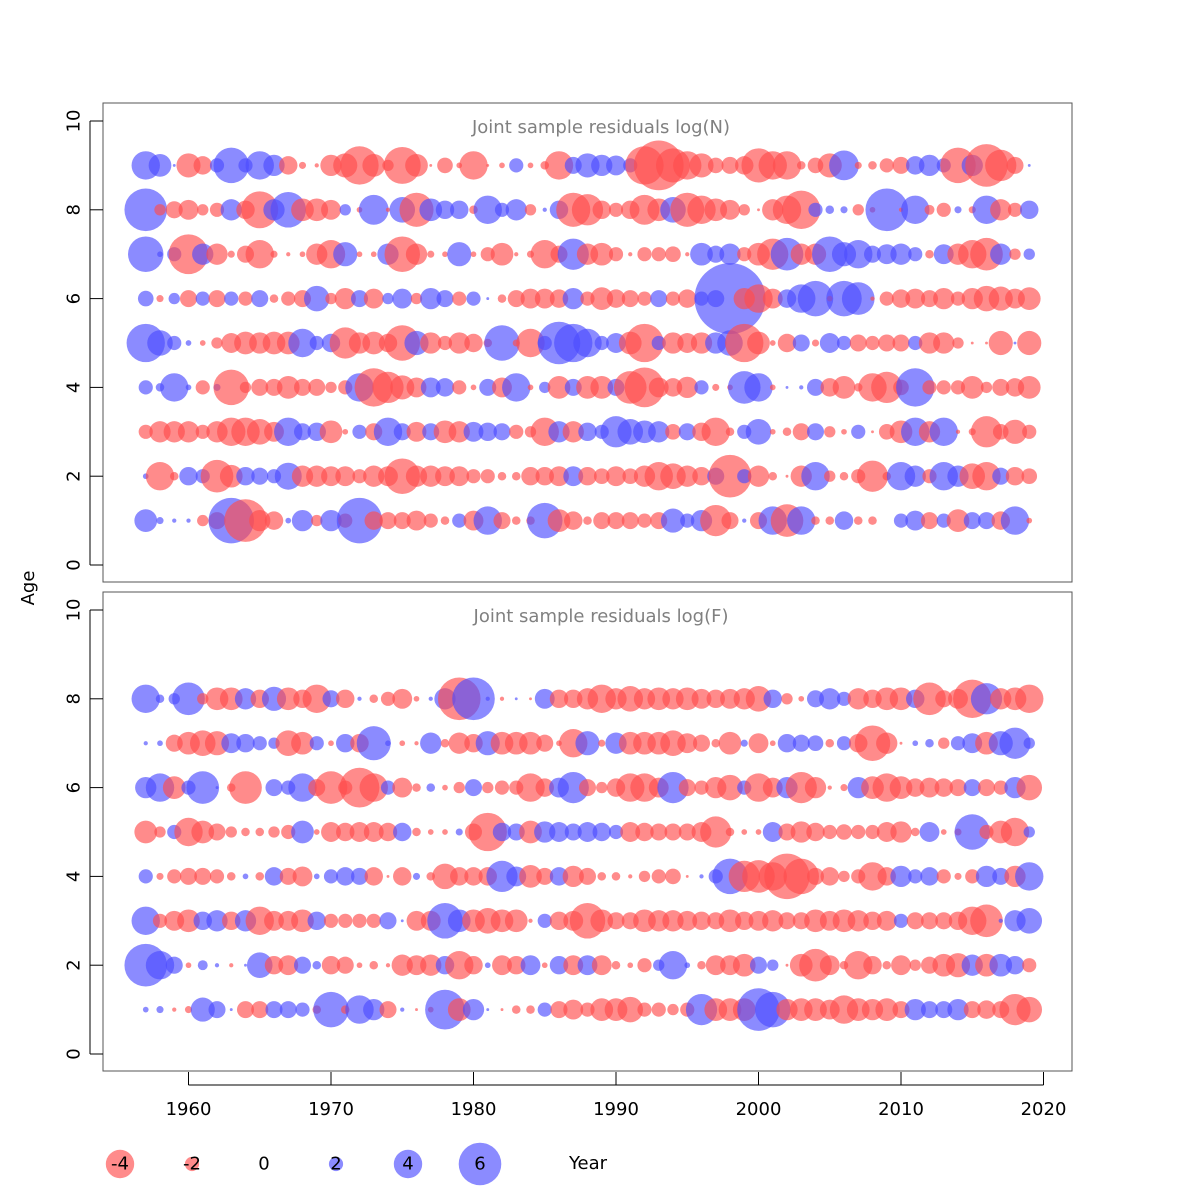 Image resolution: width=1200 pixels, height=1204 pixels. I want to click on bubble-age5-2018, so click(1015, 343).